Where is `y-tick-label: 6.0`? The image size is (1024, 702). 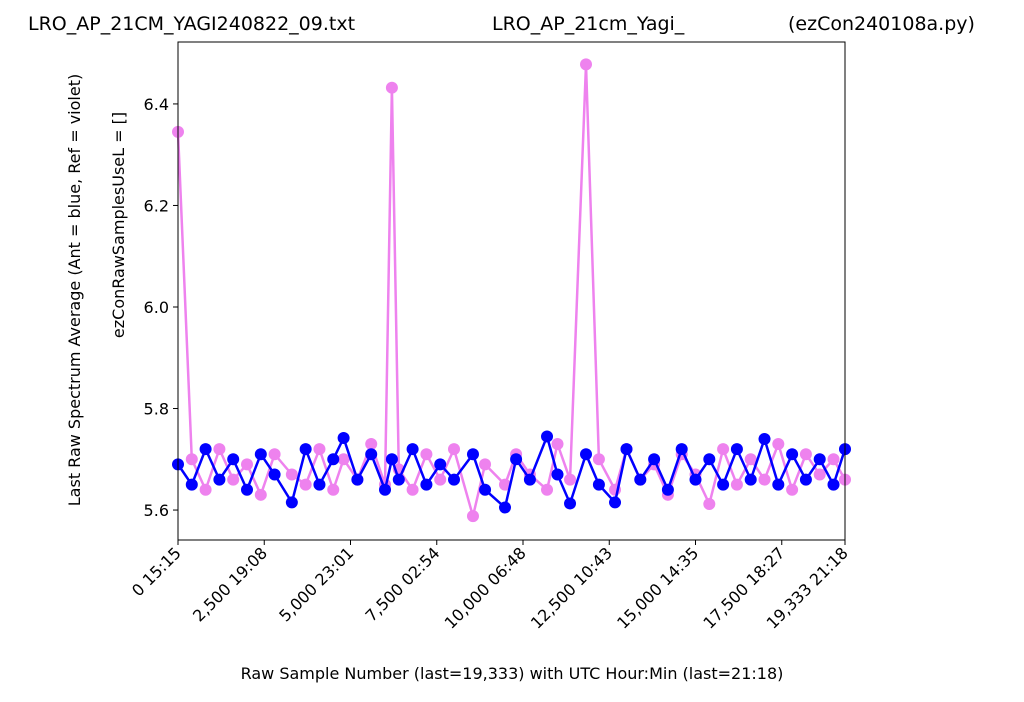 y-tick-label: 6.0 is located at coordinates (156, 307).